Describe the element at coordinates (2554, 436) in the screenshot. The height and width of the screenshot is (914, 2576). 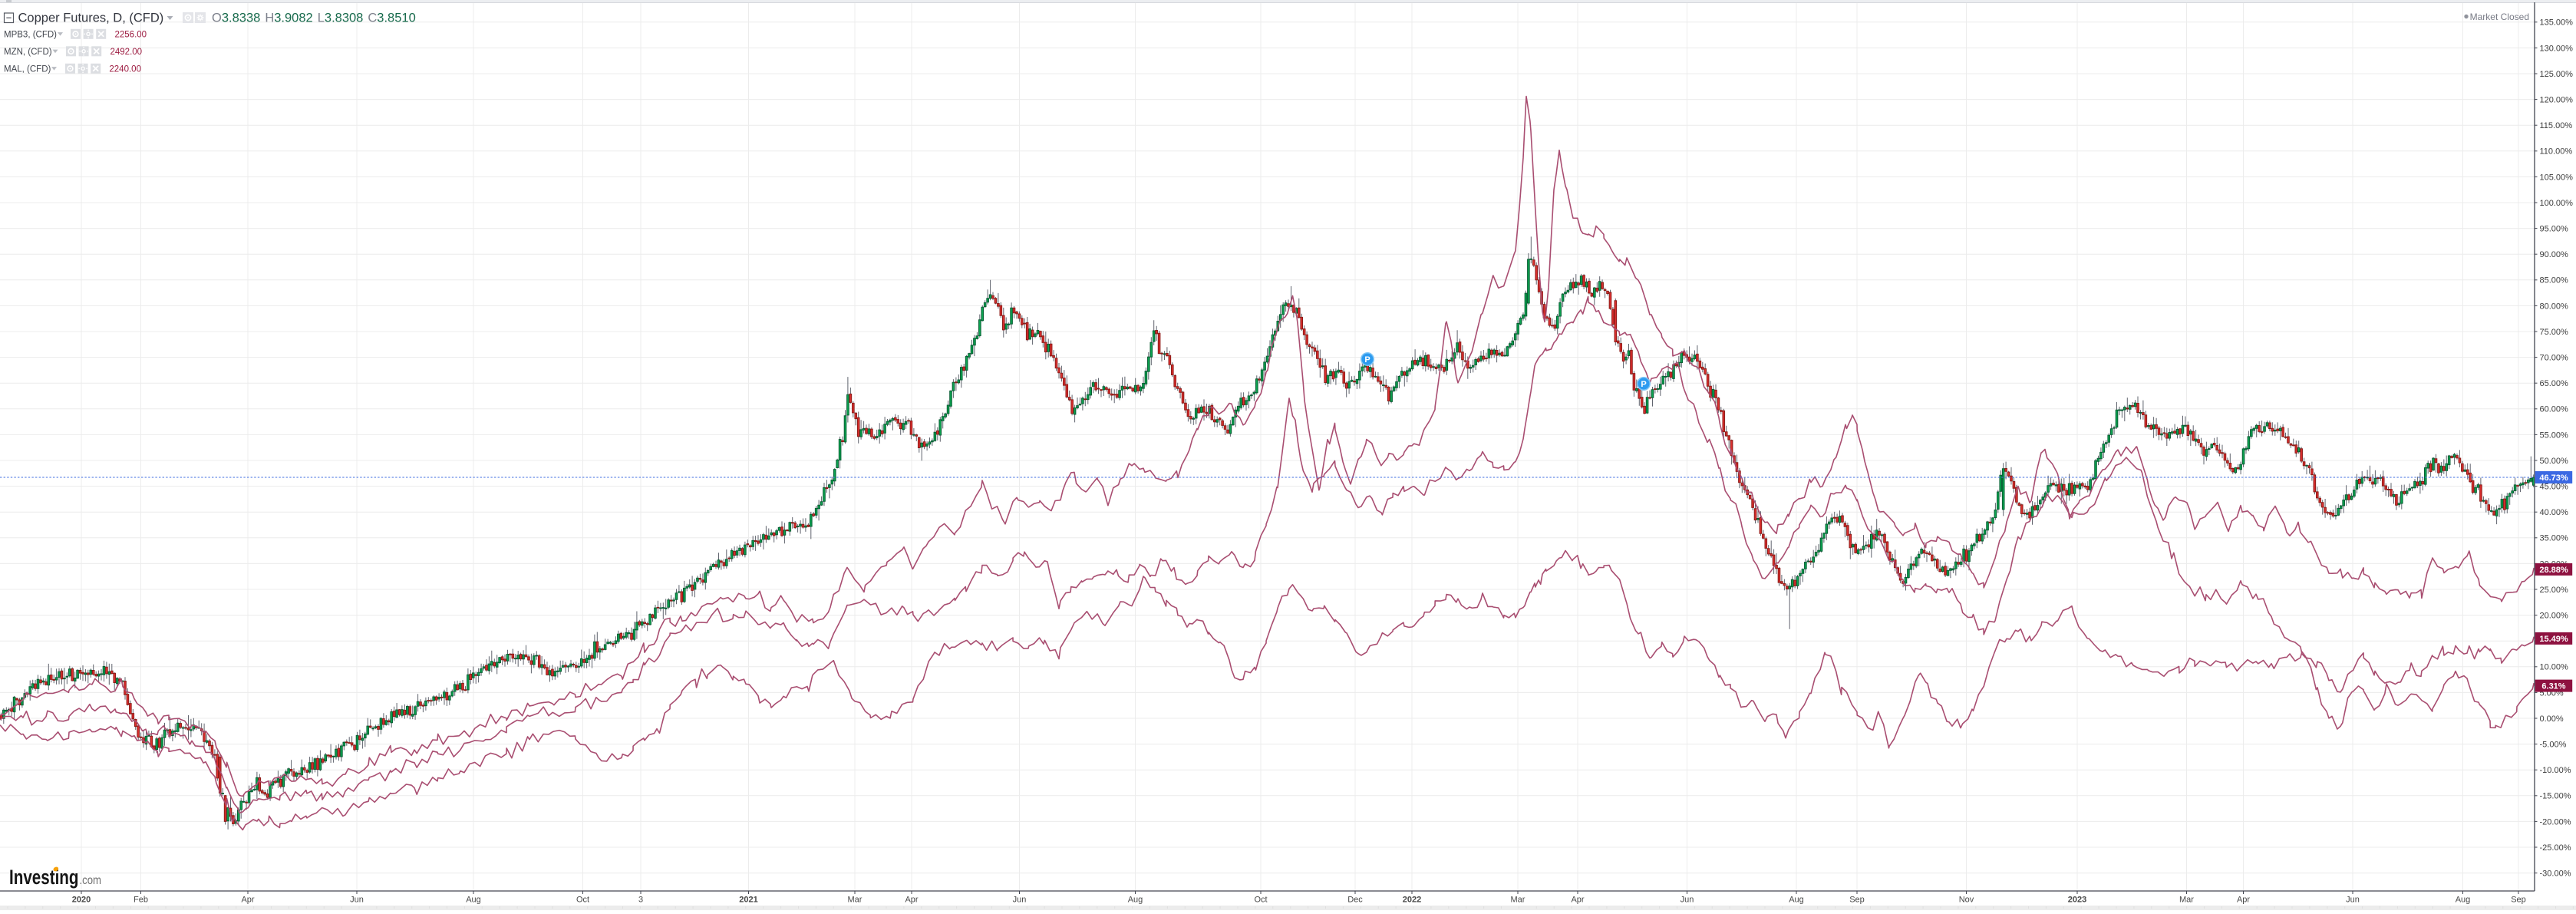
I see `svg-text: 55.00%` at that location.